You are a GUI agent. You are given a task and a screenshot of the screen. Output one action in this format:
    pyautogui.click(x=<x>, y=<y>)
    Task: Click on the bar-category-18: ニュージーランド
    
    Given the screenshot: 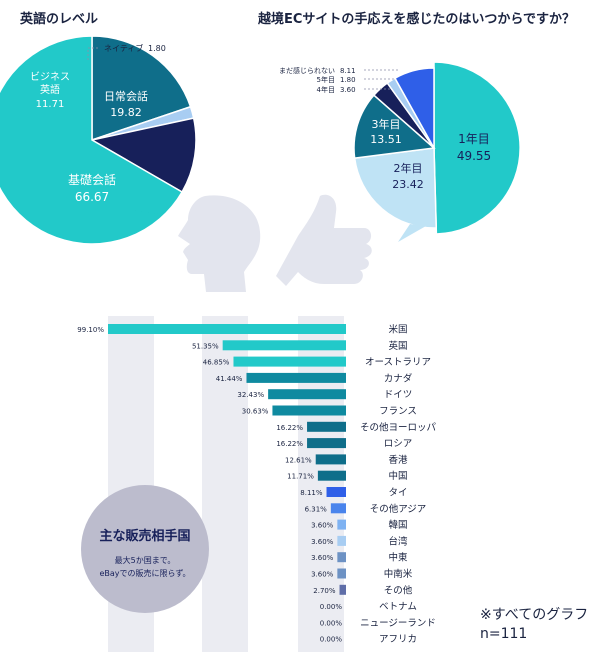 What is the action you would take?
    pyautogui.click(x=398, y=623)
    